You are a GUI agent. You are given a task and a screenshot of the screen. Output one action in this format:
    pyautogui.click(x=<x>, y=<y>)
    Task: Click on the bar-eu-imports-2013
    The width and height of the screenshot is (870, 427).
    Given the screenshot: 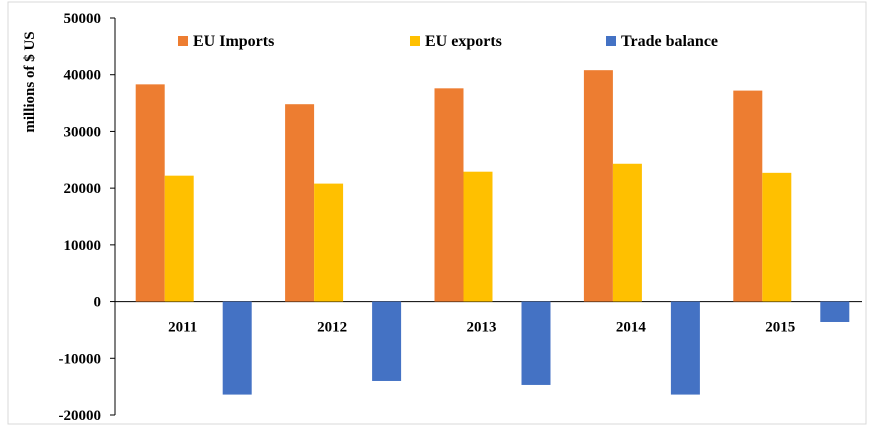 What is the action you would take?
    pyautogui.click(x=449, y=195)
    